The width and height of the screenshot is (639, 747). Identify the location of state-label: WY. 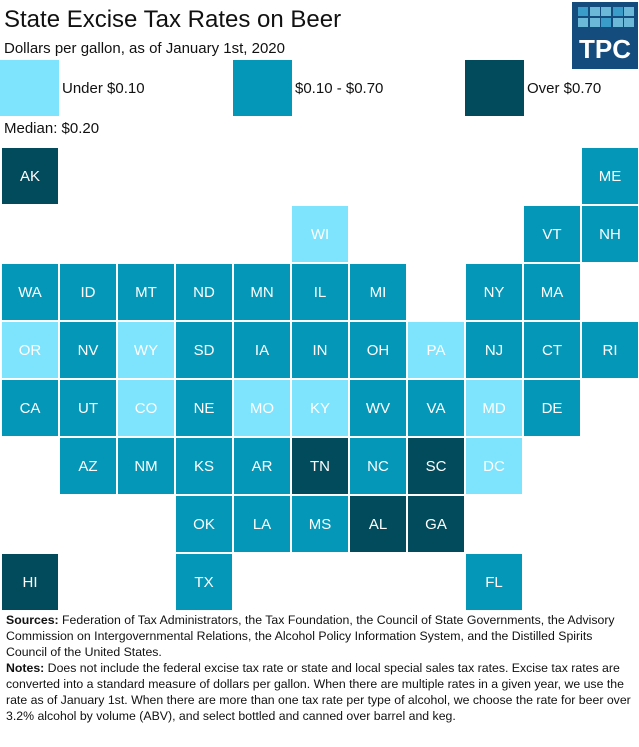
(146, 350).